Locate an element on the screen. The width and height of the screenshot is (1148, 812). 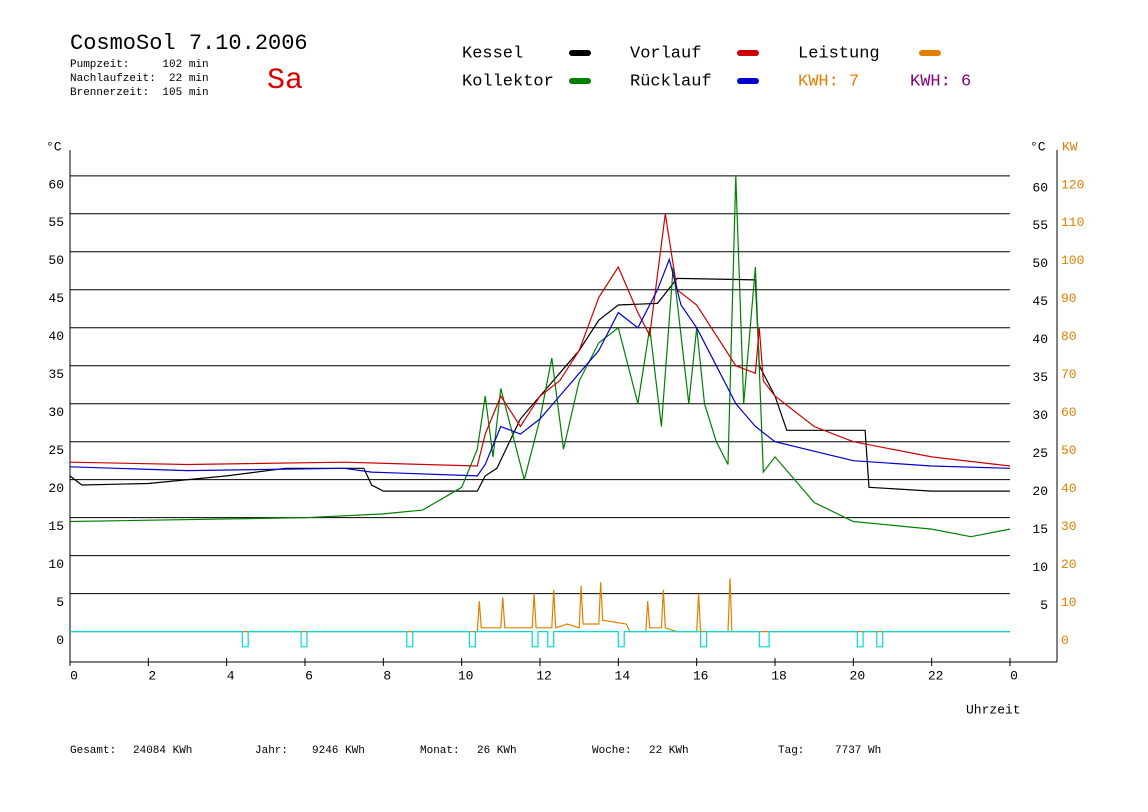
y-tick-label: 55 is located at coordinates (56, 222).